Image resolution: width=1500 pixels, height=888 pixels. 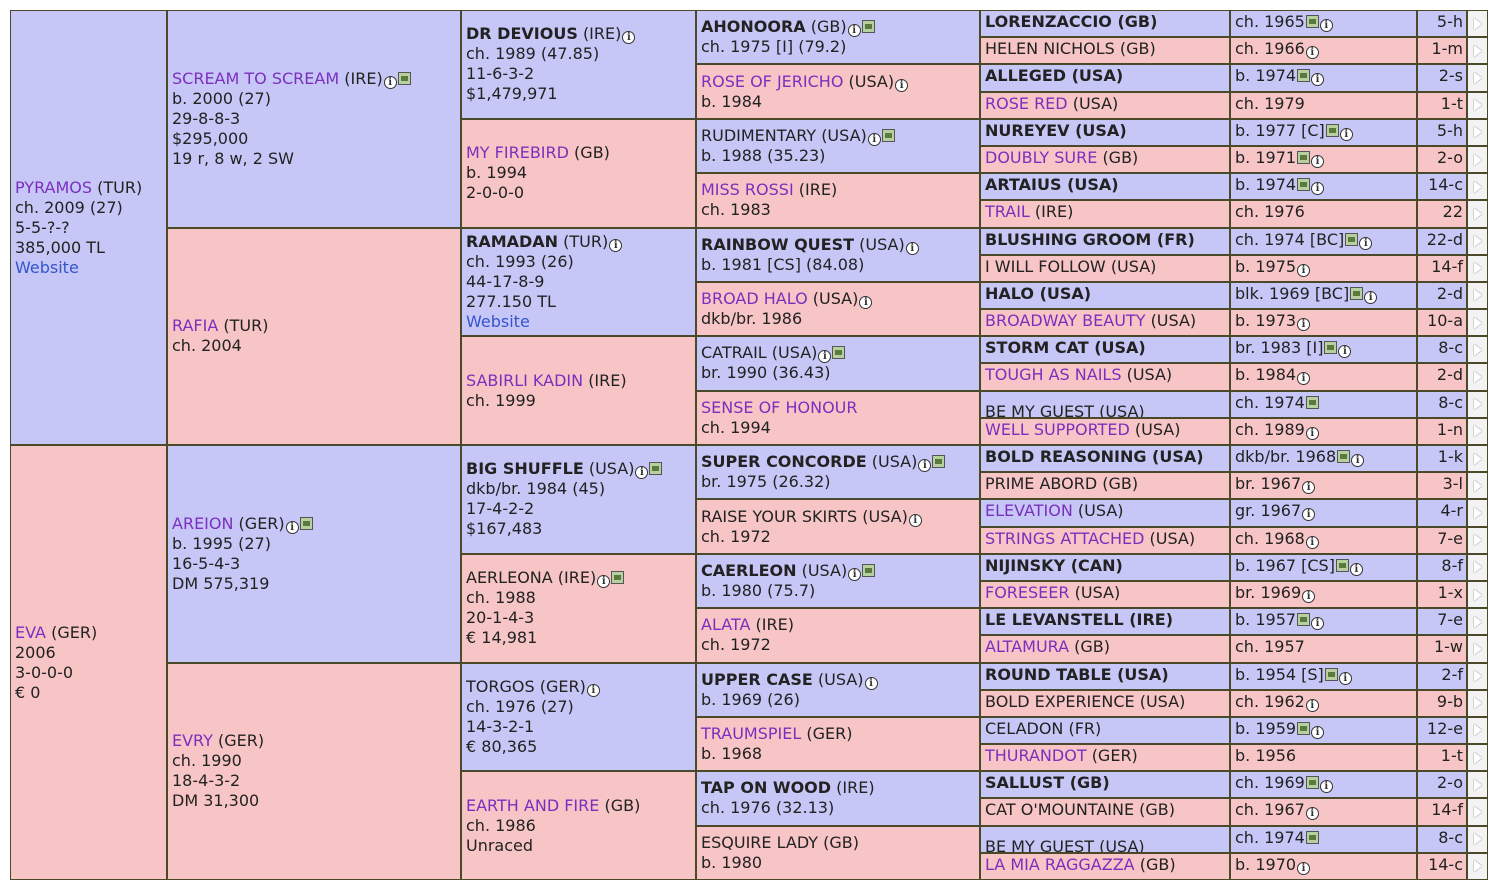 What do you see at coordinates (525, 380) in the screenshot?
I see `horse-name: SABIRLI KADIN` at bounding box center [525, 380].